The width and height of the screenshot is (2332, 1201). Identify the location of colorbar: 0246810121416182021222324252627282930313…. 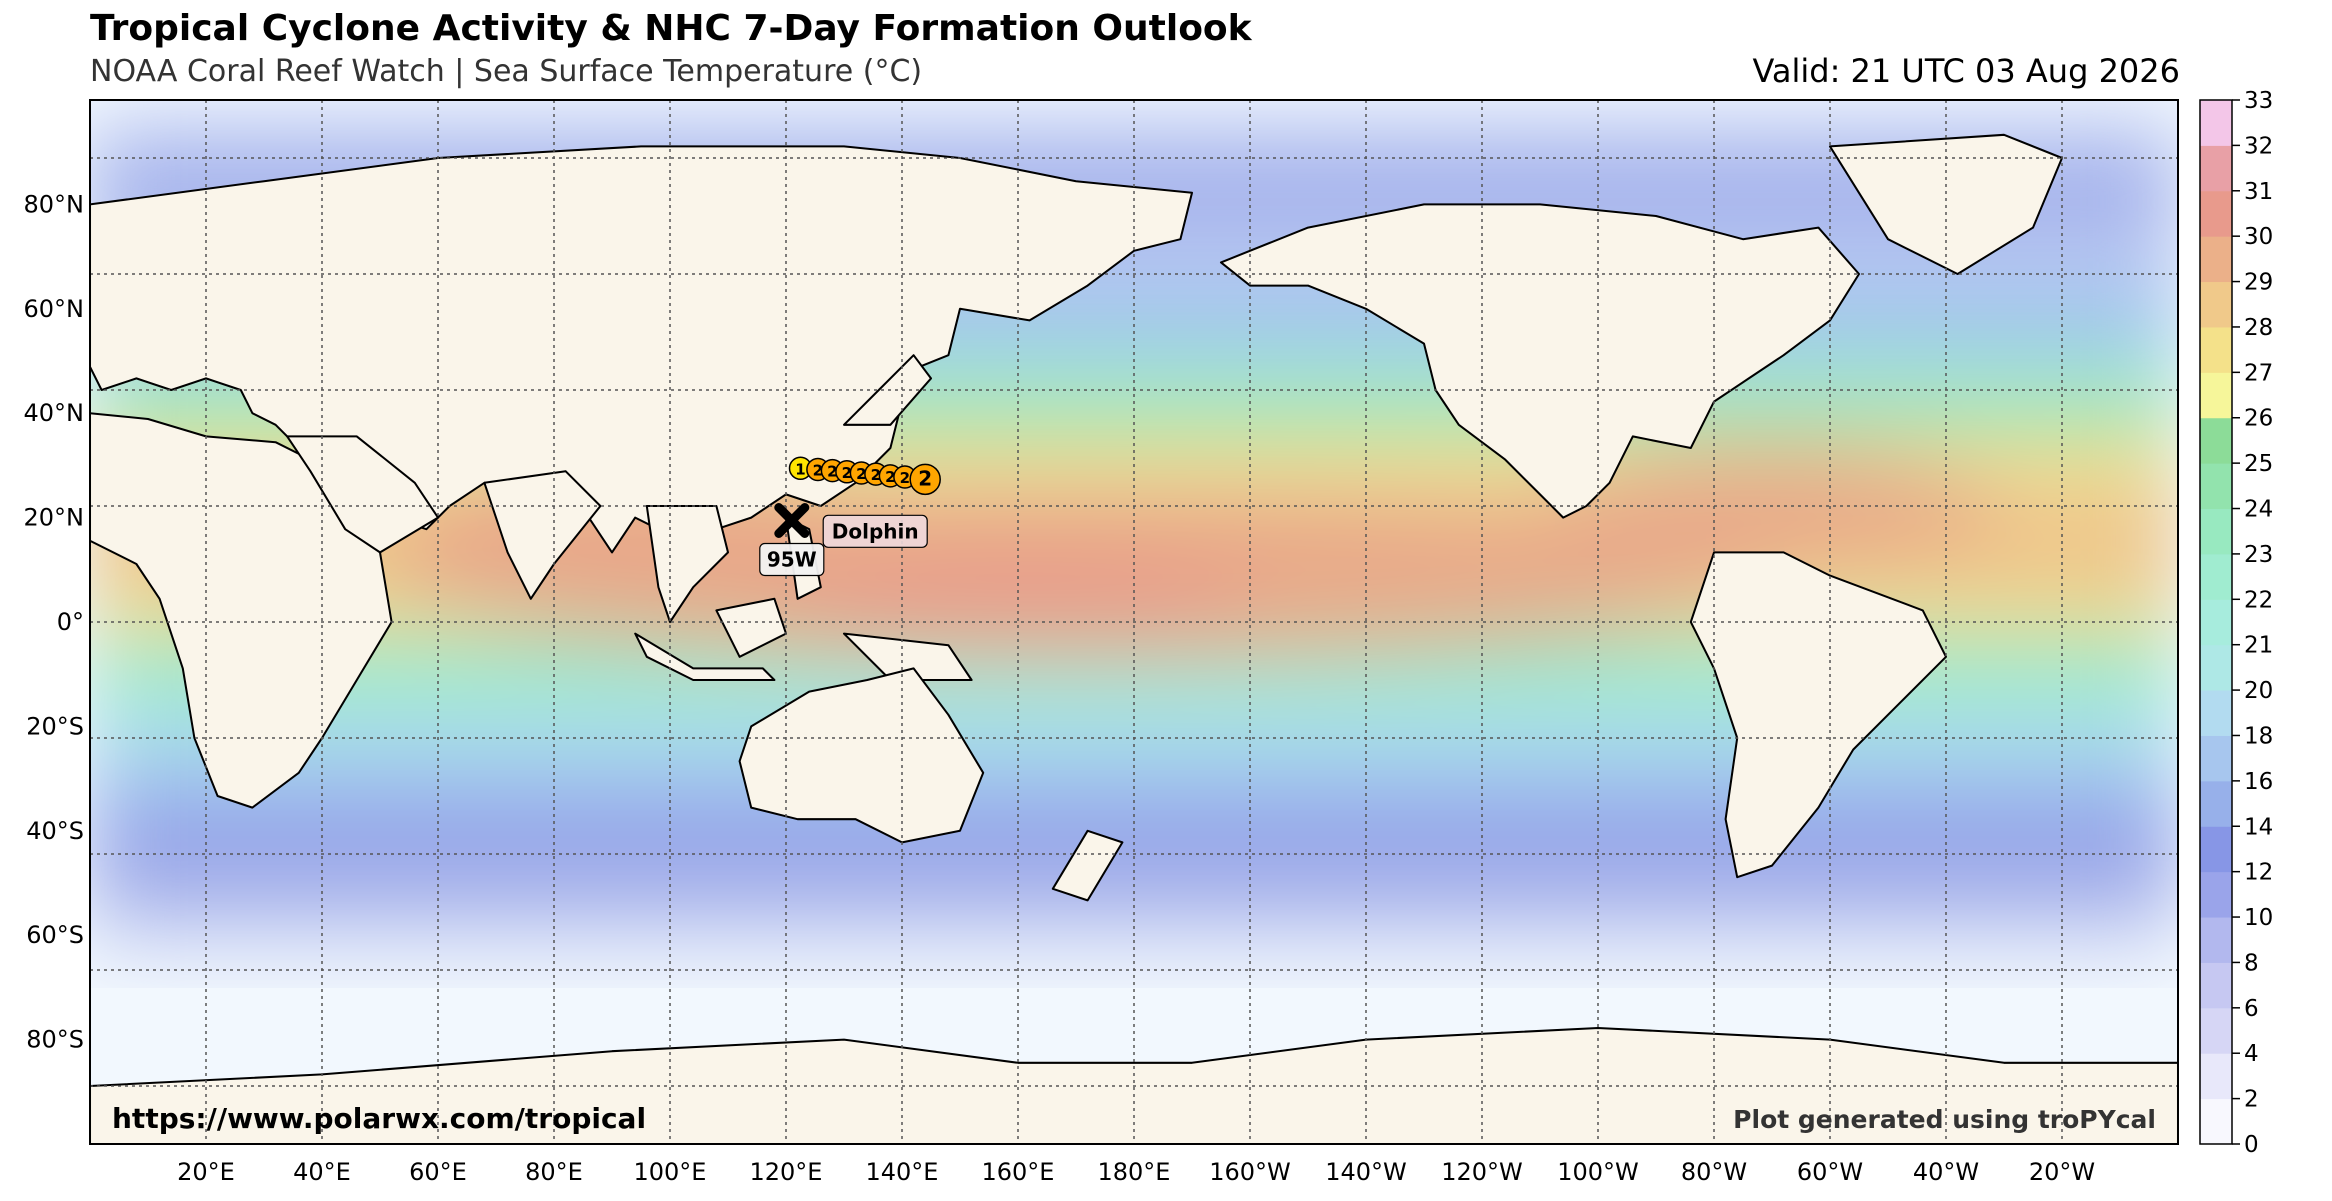
(2236, 623).